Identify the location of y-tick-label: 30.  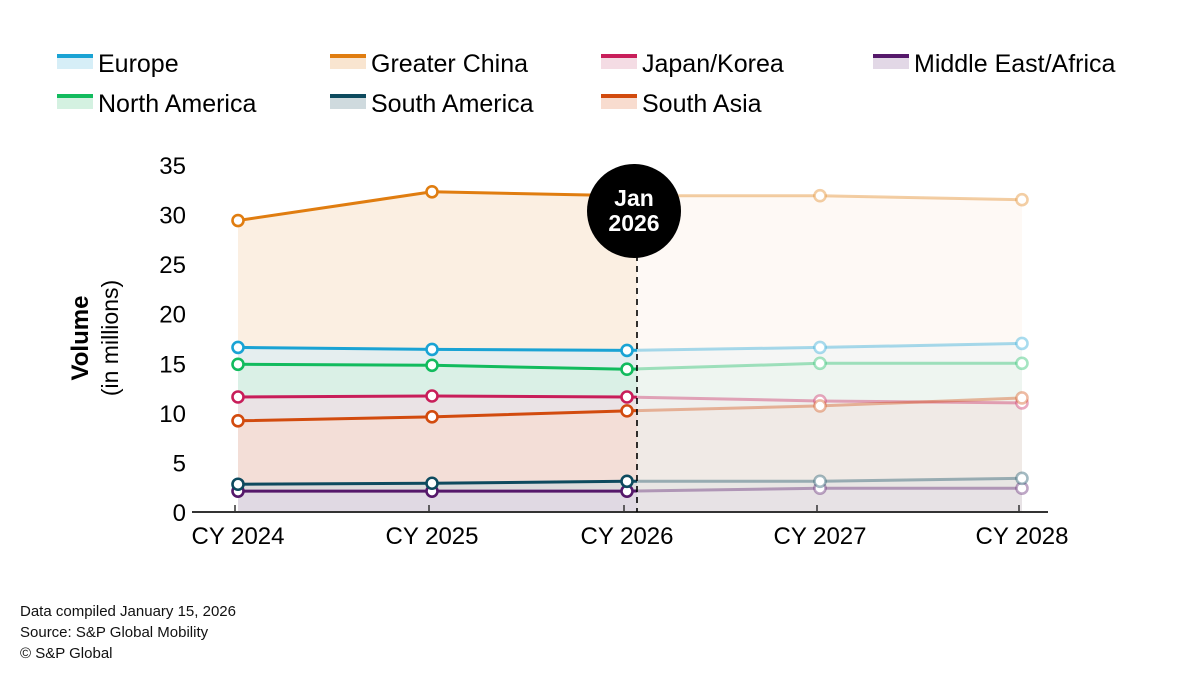
(172, 216).